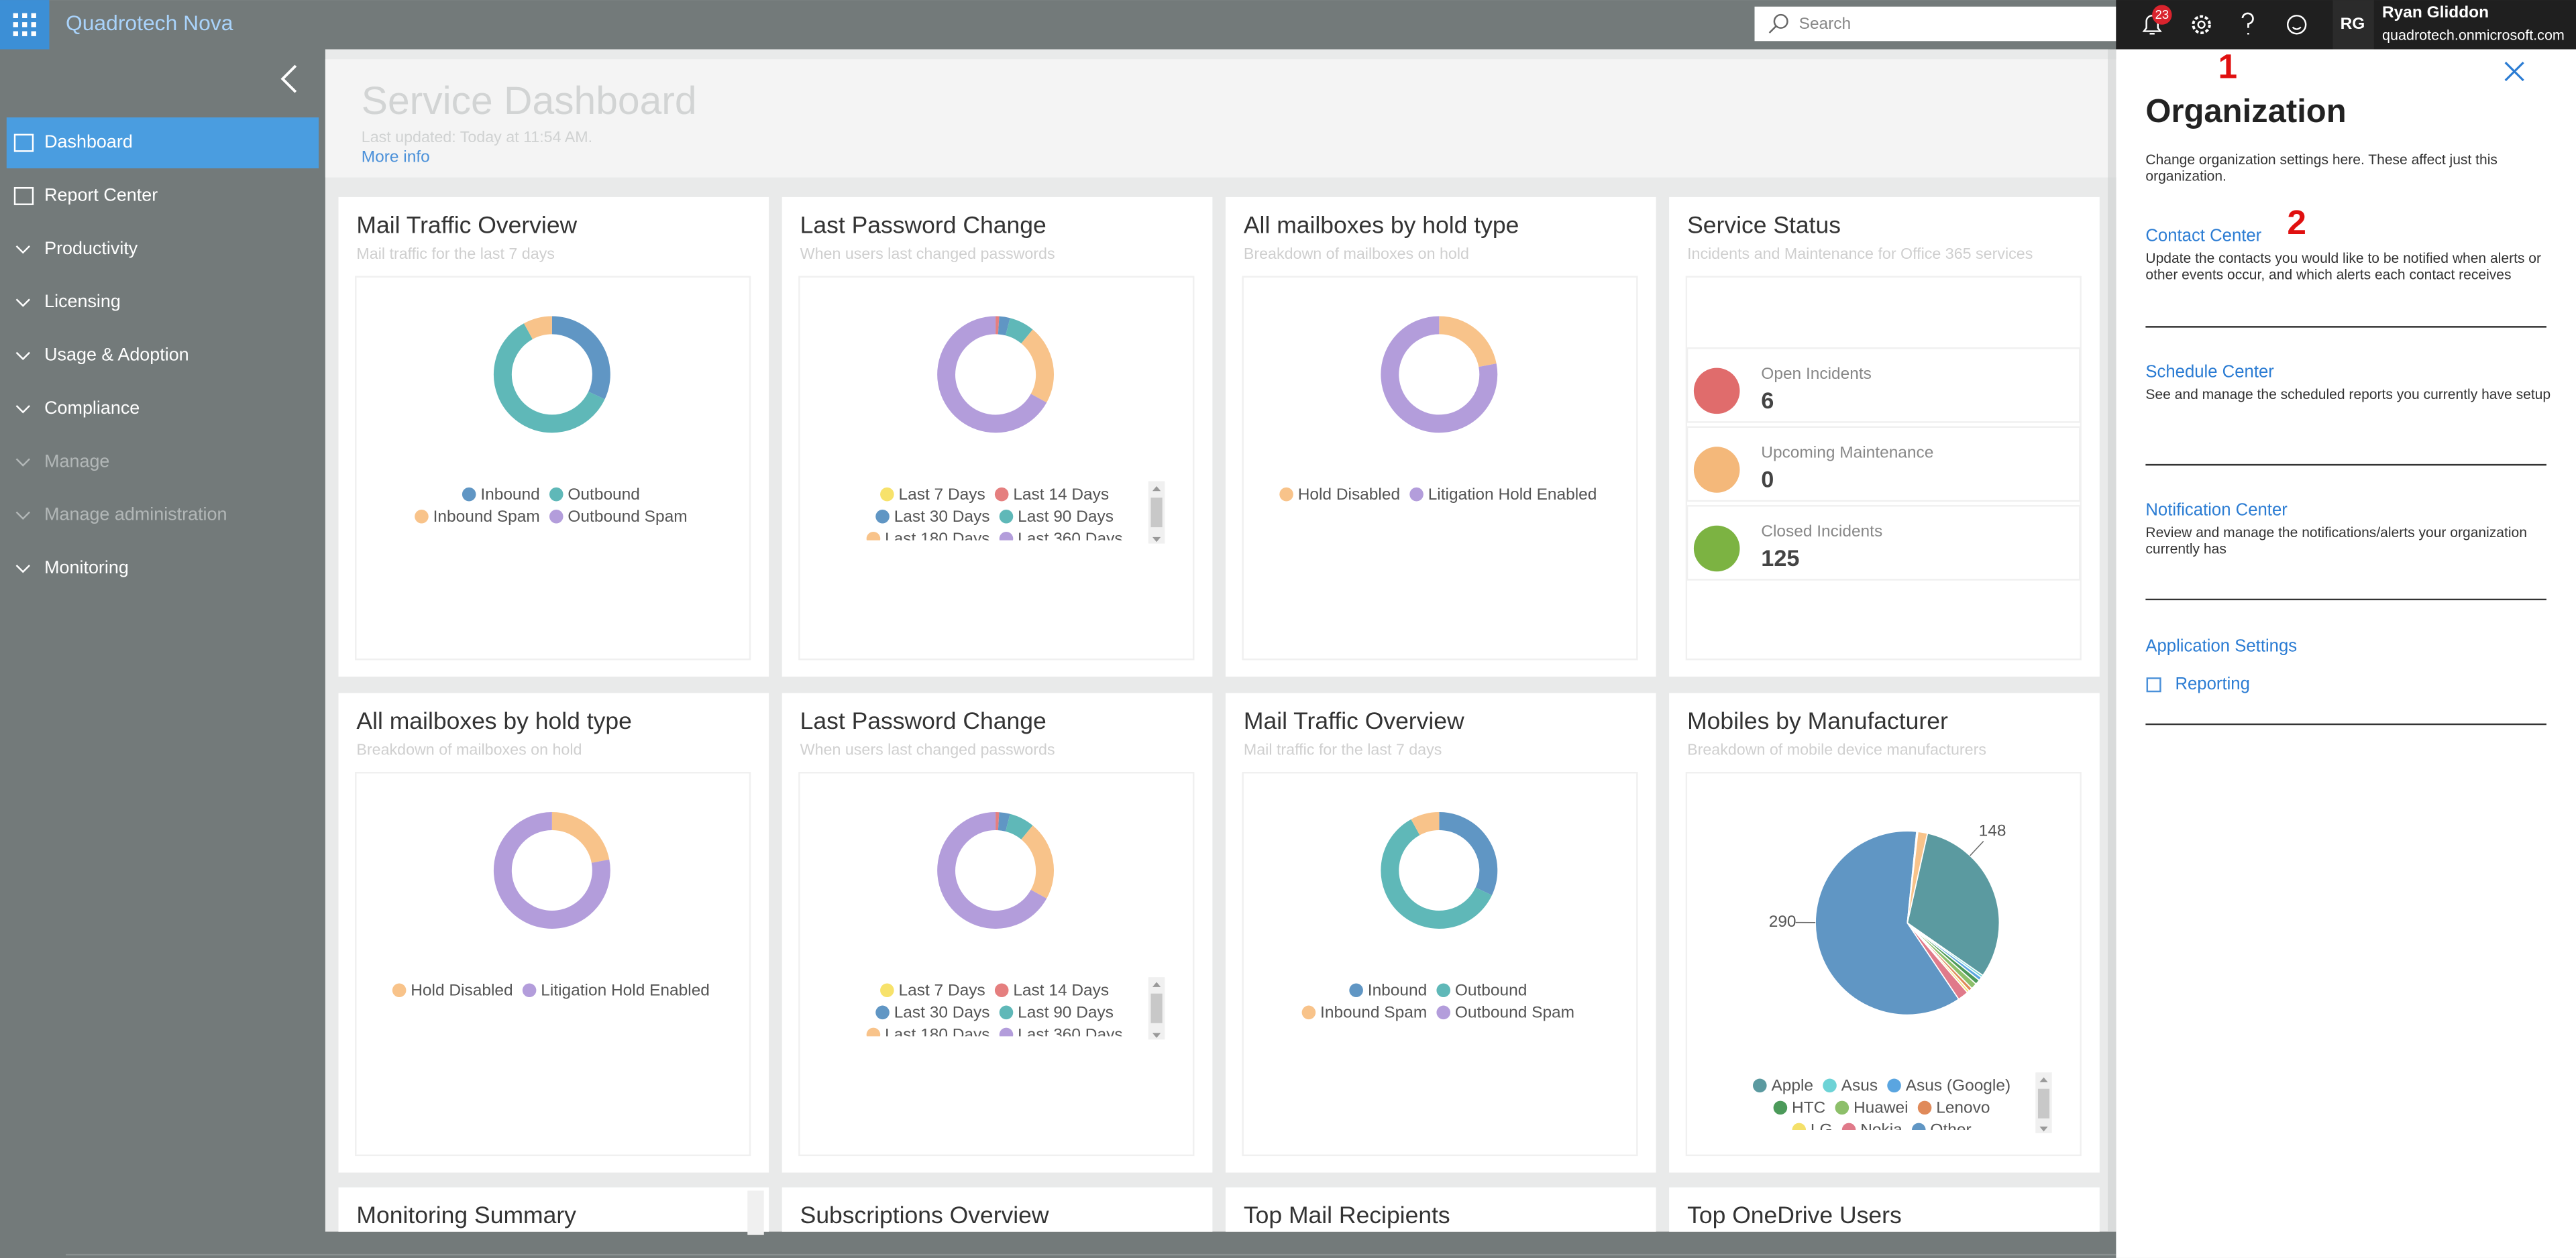  Describe the element at coordinates (288, 78) in the screenshot. I see `collapse-nav` at that location.